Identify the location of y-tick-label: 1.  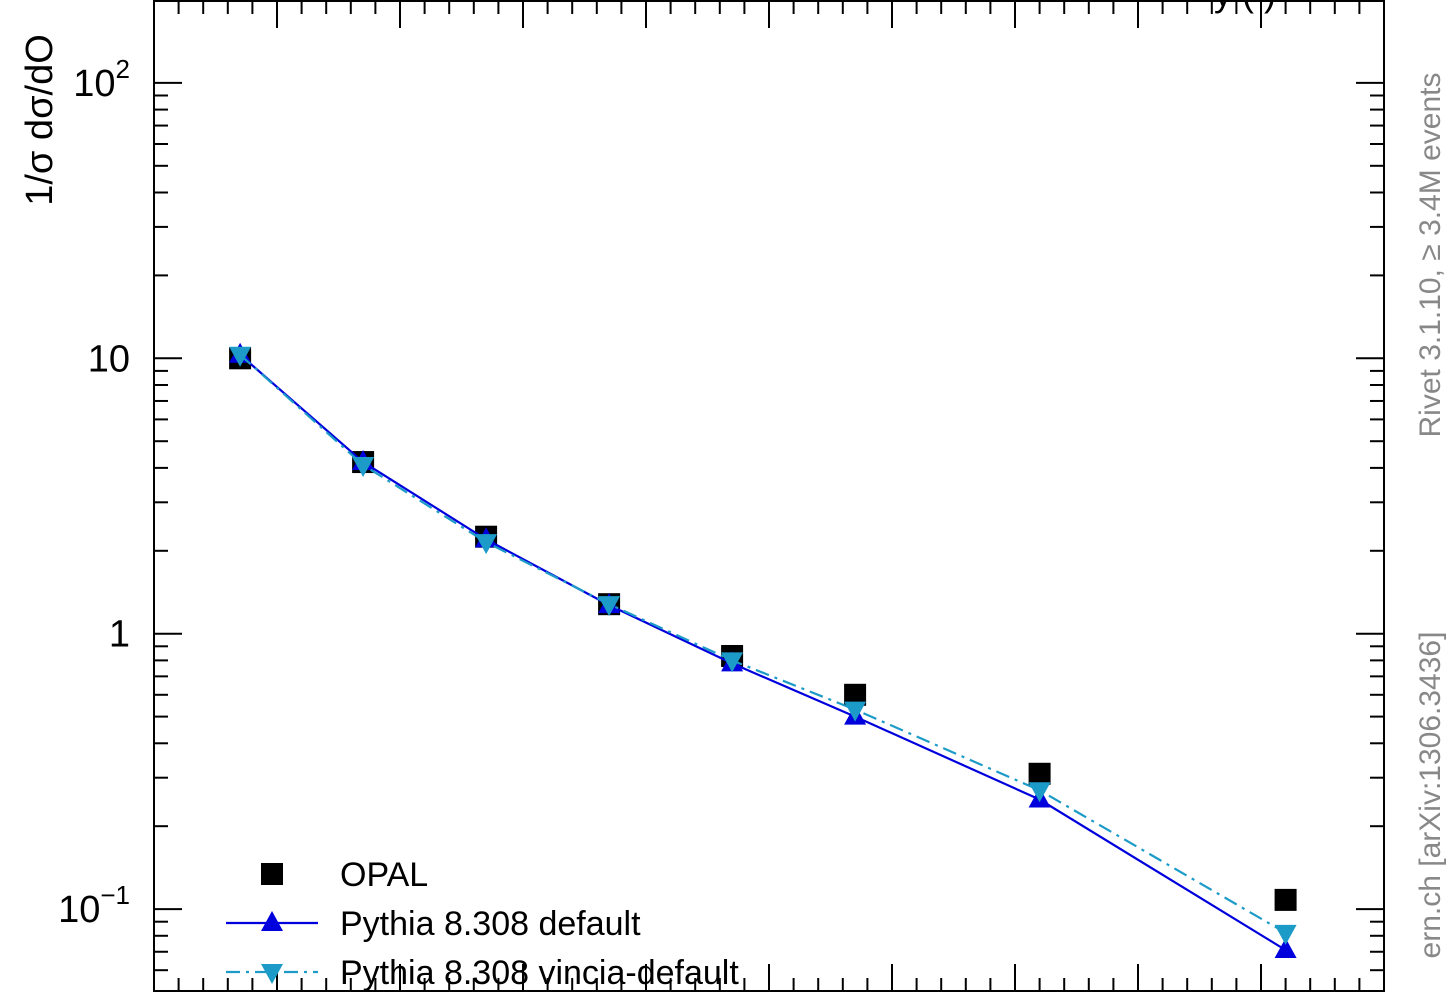
(119, 635).